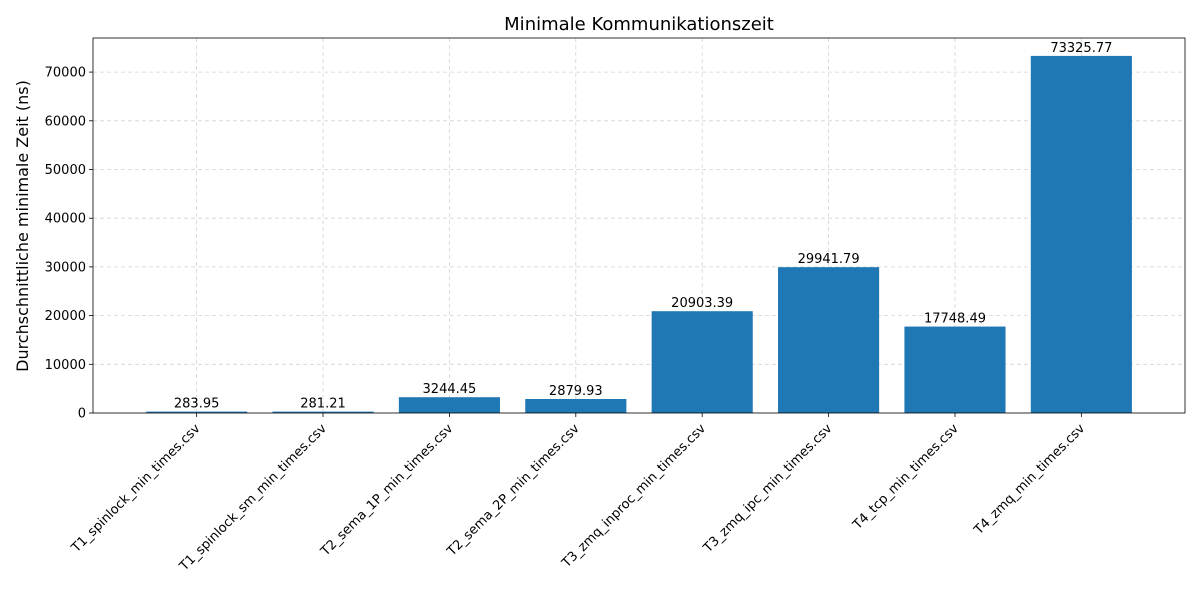  What do you see at coordinates (197, 404) in the screenshot?
I see `bar-value-label: 283.95` at bounding box center [197, 404].